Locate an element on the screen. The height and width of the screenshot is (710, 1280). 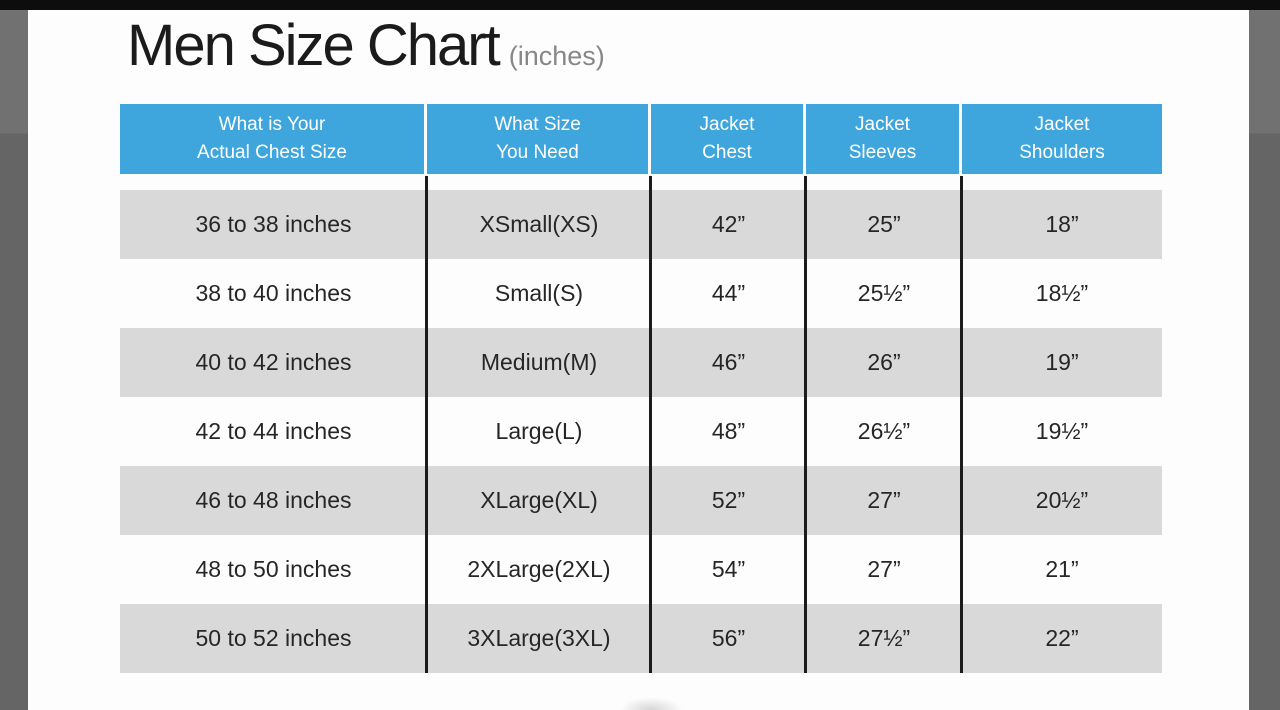
table-cell: 22” is located at coordinates (1062, 638).